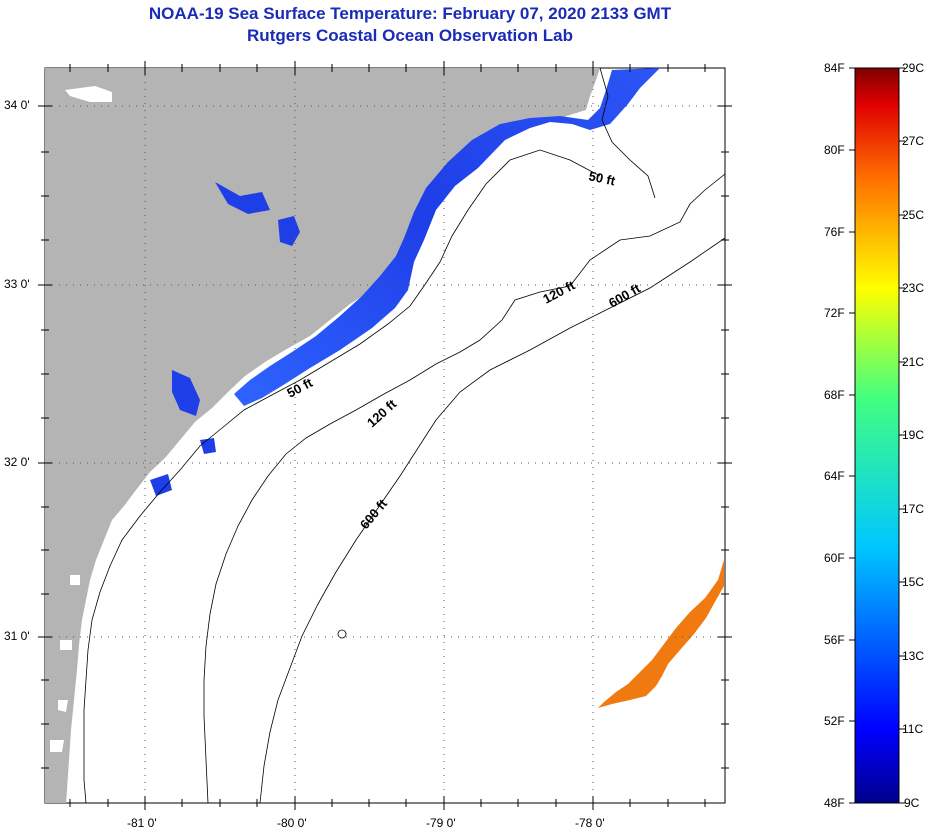  I want to click on colorbar-c-label: 17C, so click(913, 509).